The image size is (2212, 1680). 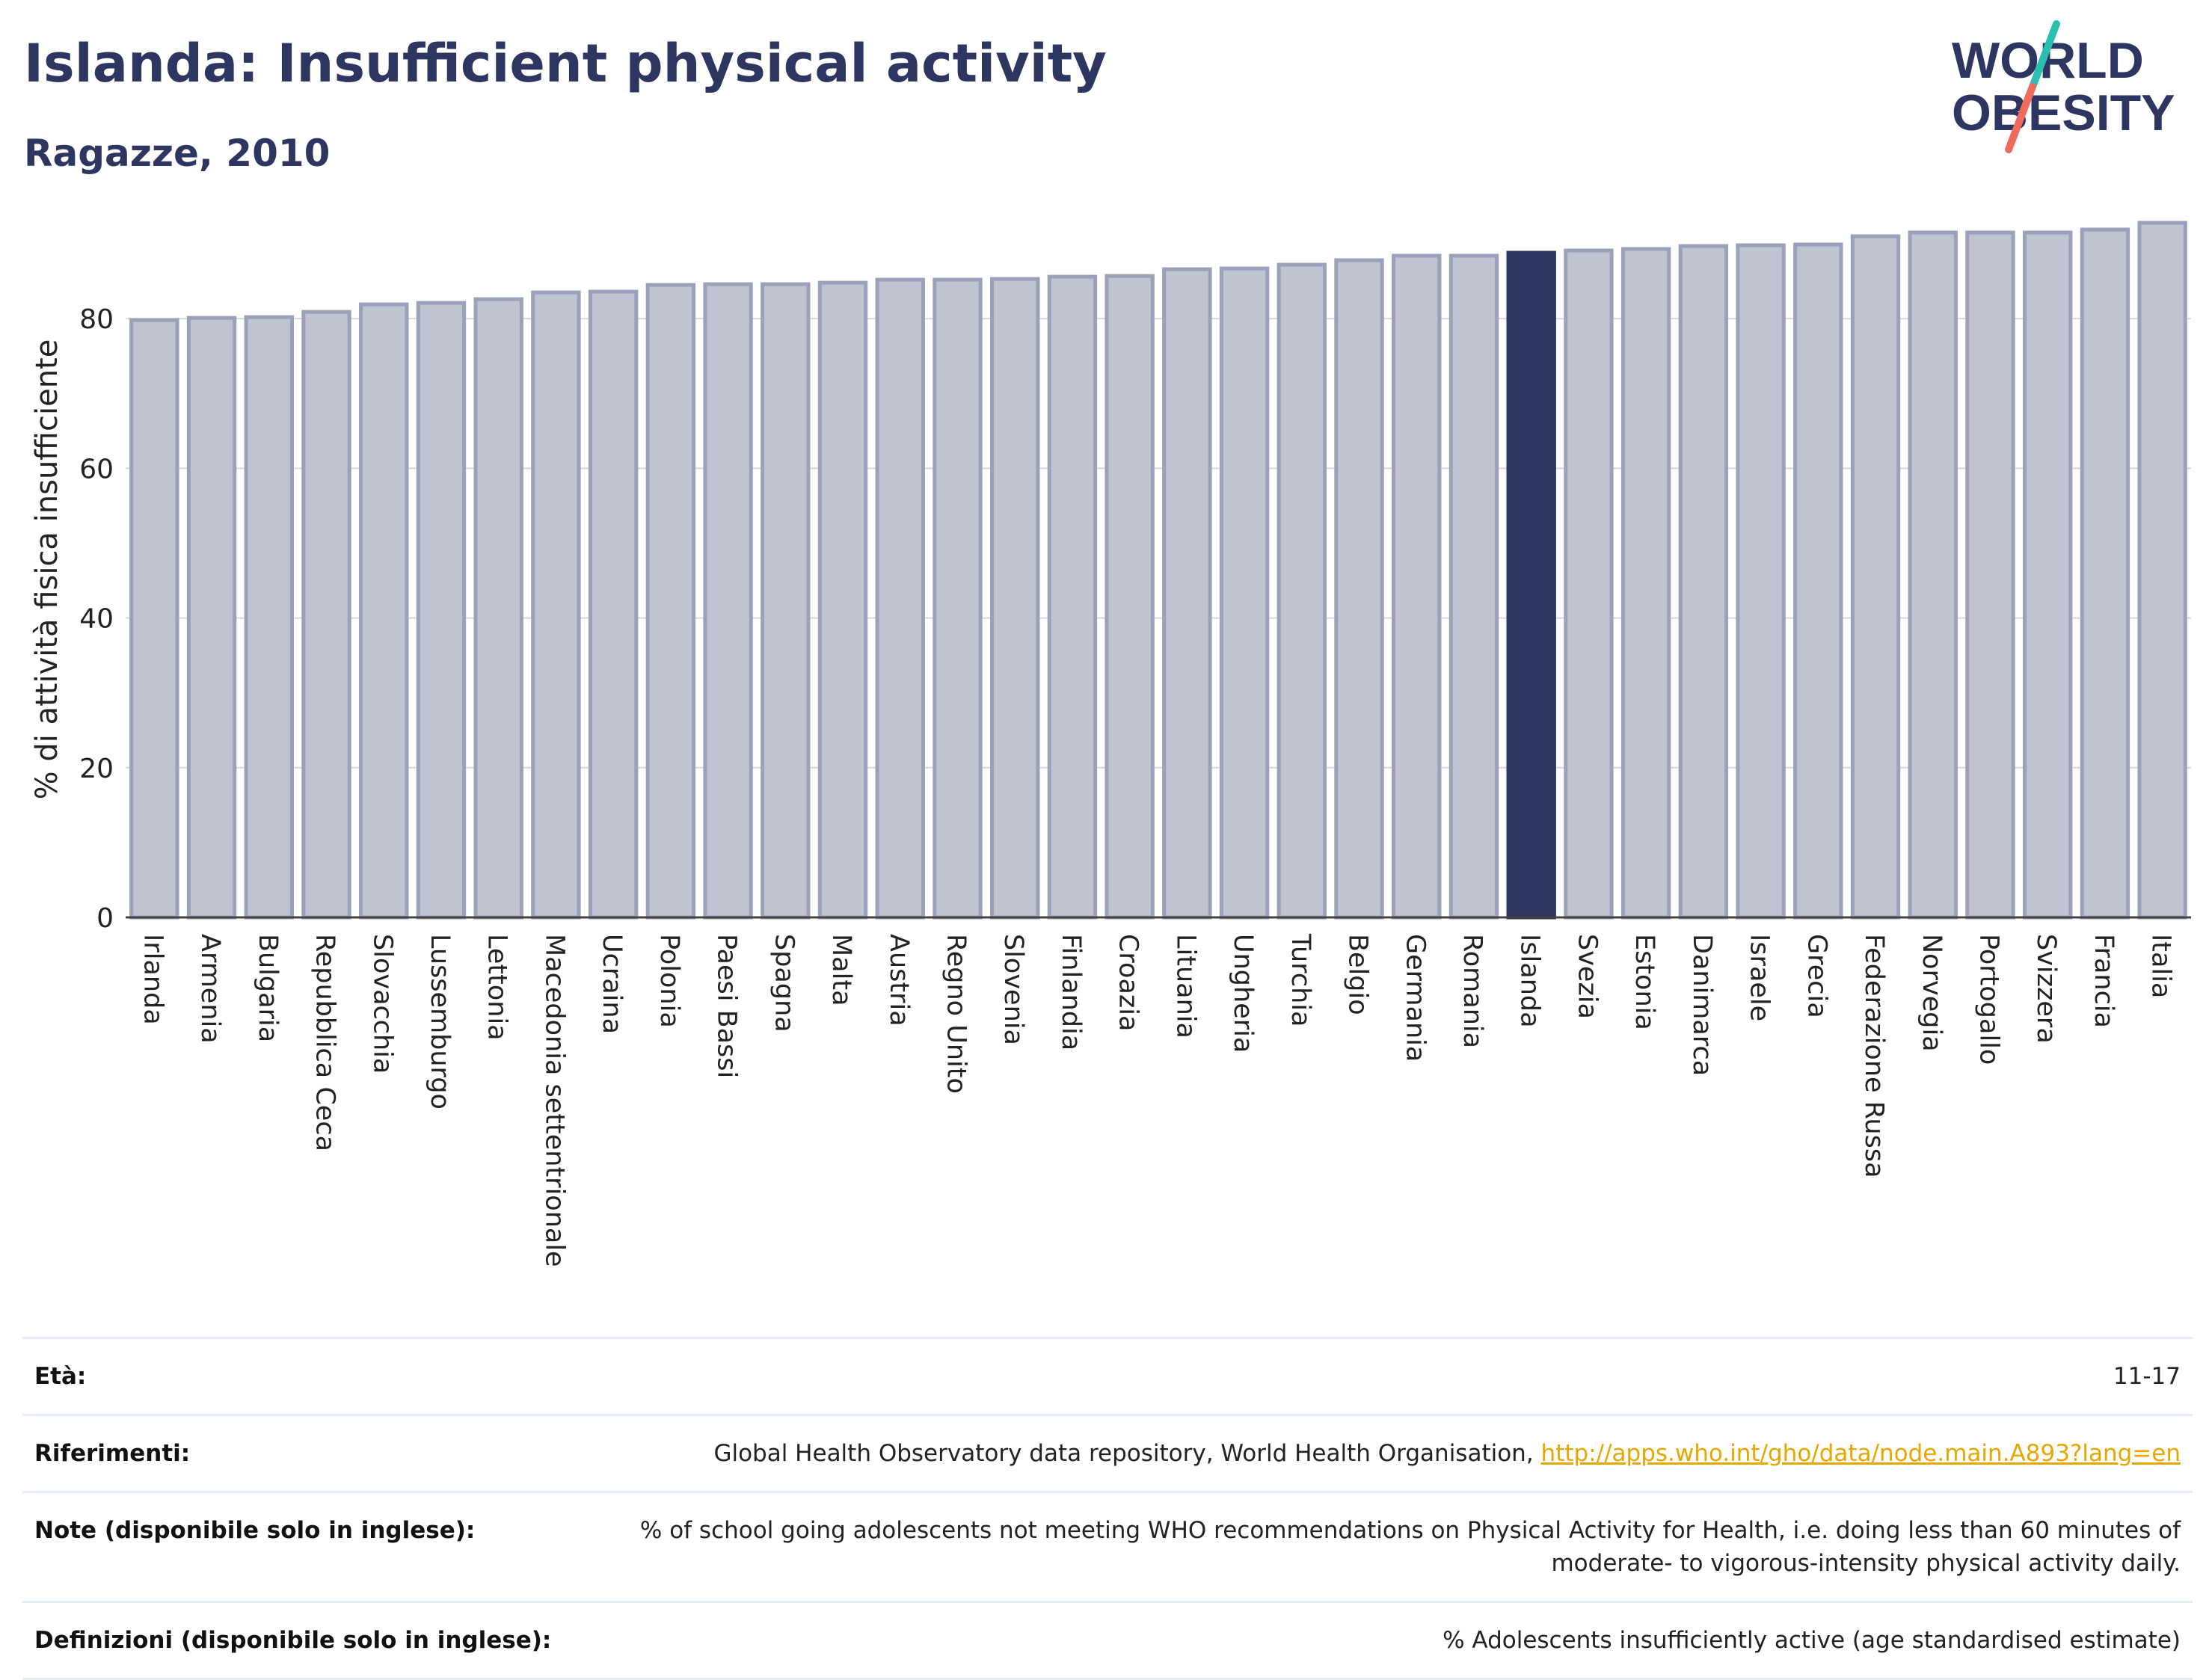 I want to click on y-tick-label: 20, so click(x=96, y=769).